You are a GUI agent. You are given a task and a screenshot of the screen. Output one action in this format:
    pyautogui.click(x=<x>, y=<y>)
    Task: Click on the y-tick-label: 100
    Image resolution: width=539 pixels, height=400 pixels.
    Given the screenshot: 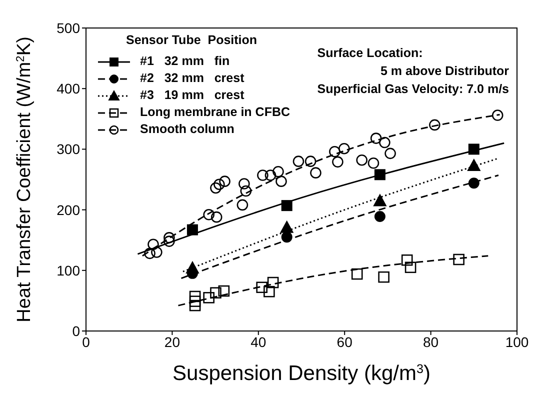 What is the action you would take?
    pyautogui.click(x=68, y=270)
    